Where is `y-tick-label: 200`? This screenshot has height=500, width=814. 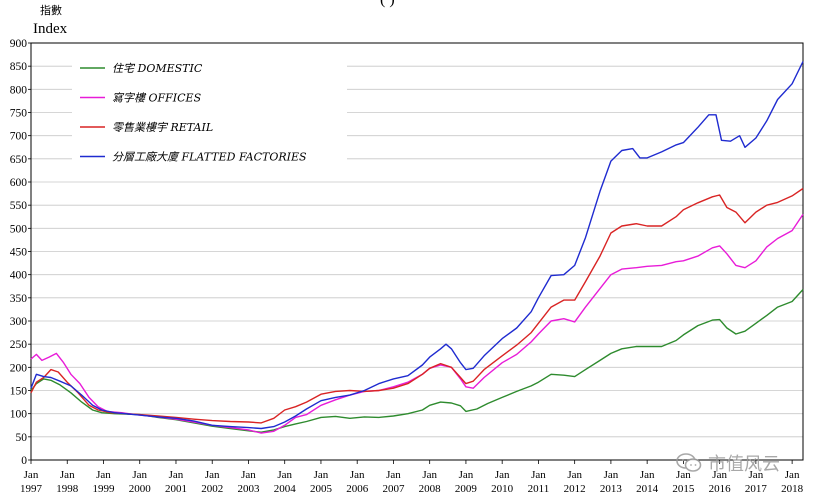 y-tick-label: 200 is located at coordinates (19, 368).